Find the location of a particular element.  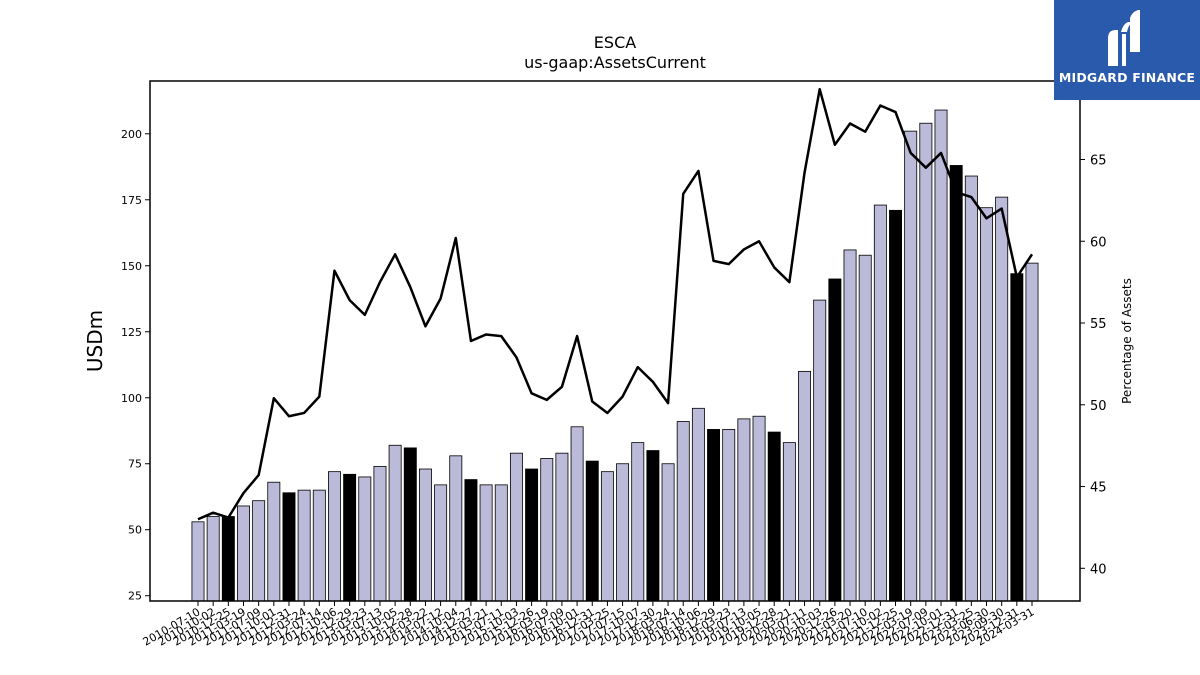

y2-tick-label: 55 is located at coordinates (1098, 324).